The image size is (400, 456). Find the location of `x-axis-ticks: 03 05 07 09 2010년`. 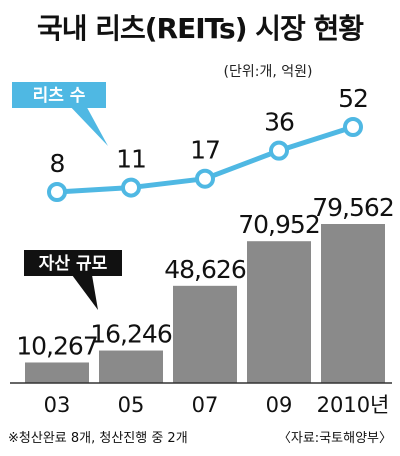

x-axis-ticks: 03 05 07 09 2010년 is located at coordinates (217, 405).